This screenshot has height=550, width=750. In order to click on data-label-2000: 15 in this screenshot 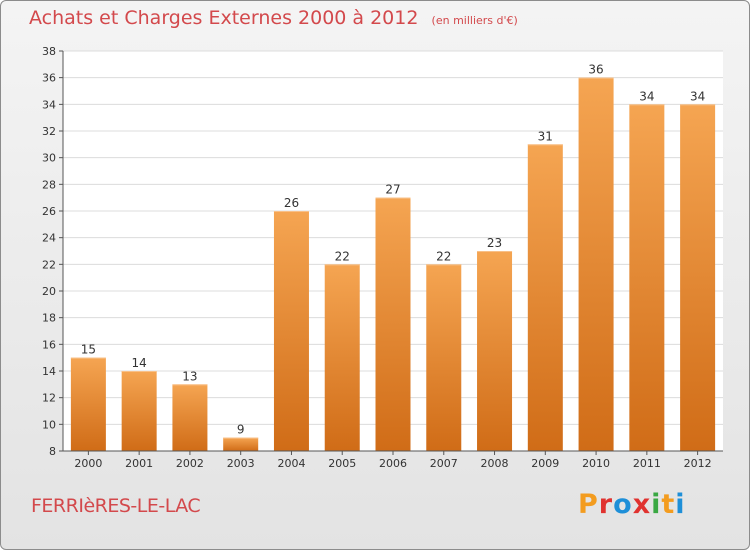, I will do `click(88, 350)`.